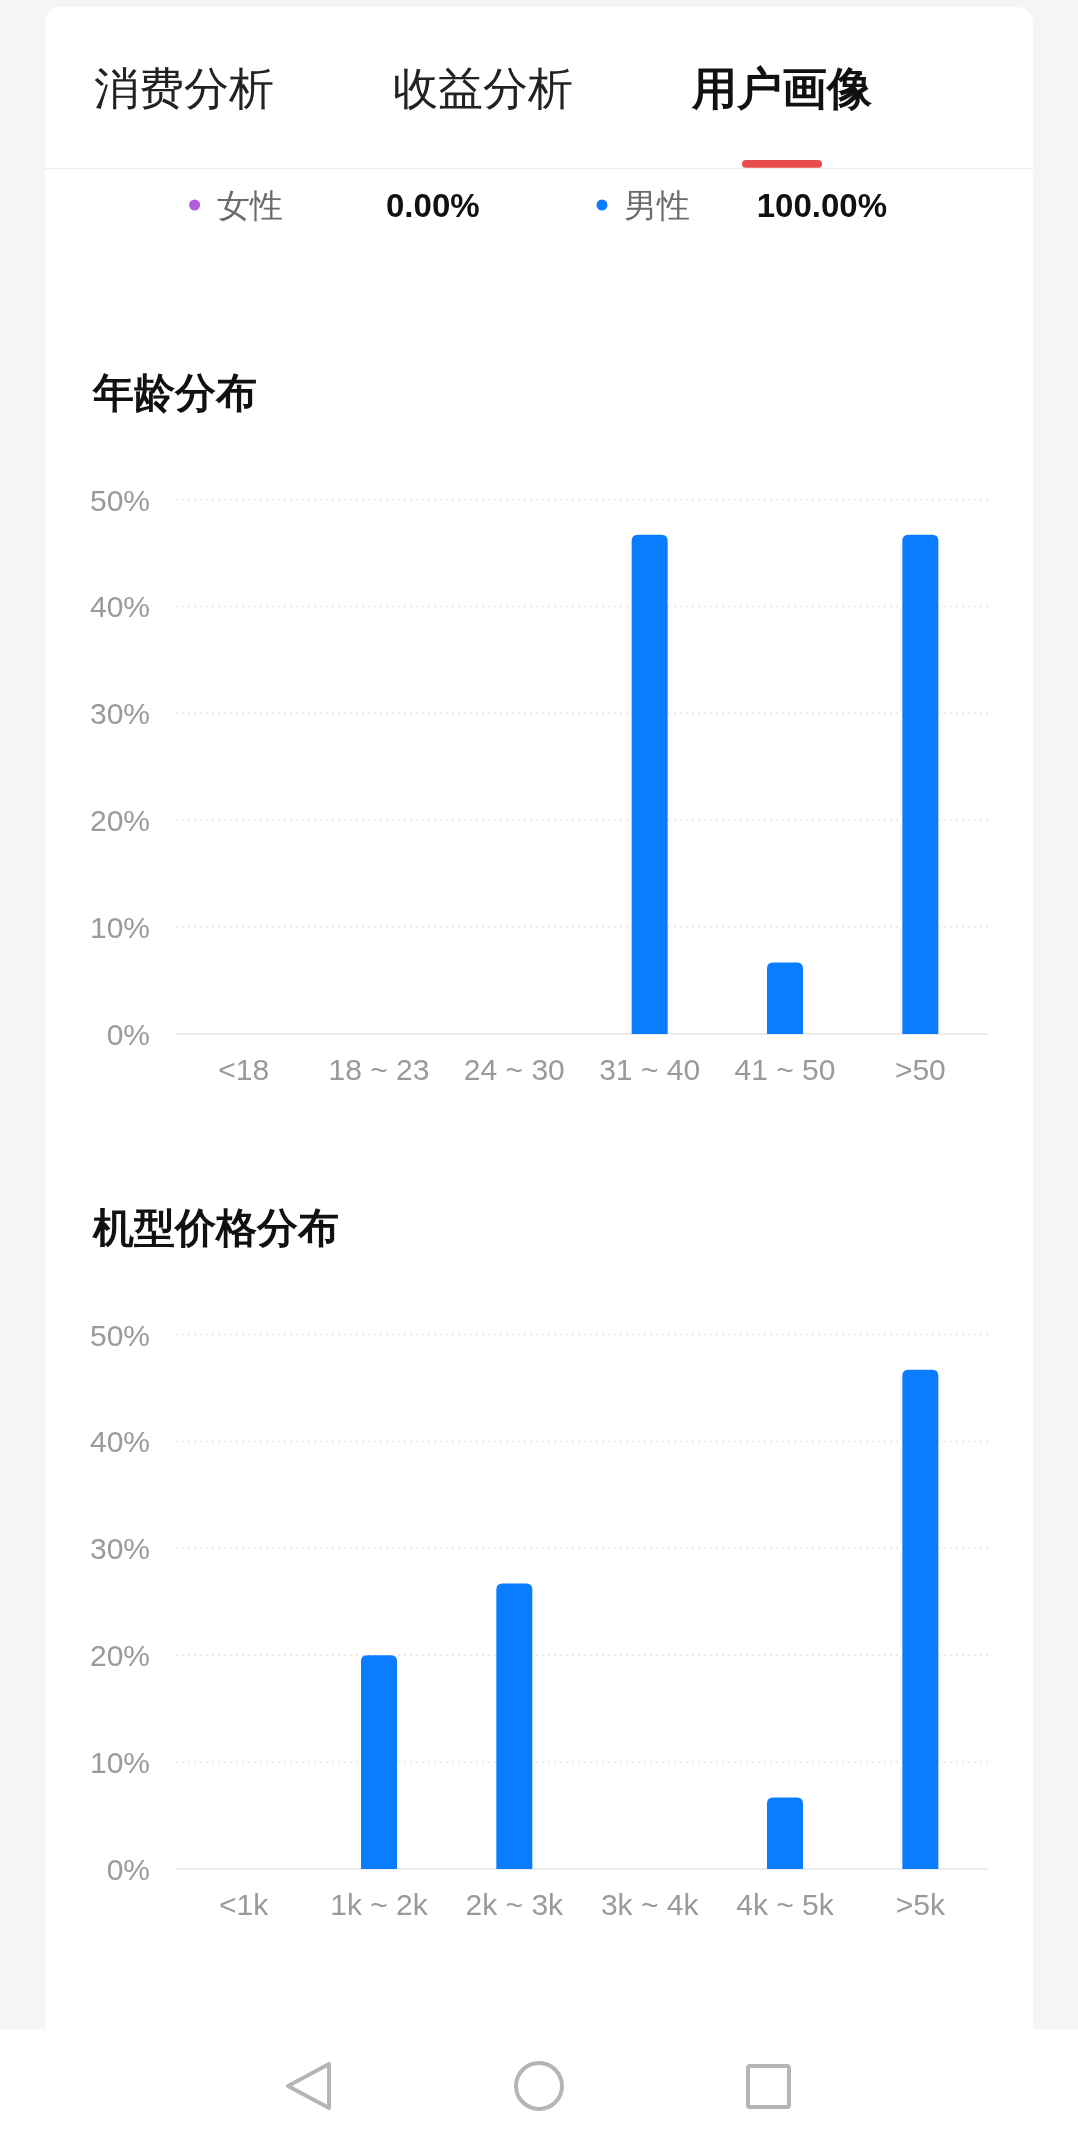 This screenshot has height=2140, width=1078. What do you see at coordinates (514, 1069) in the screenshot?
I see `x-tick-label: 24 ~ 30` at bounding box center [514, 1069].